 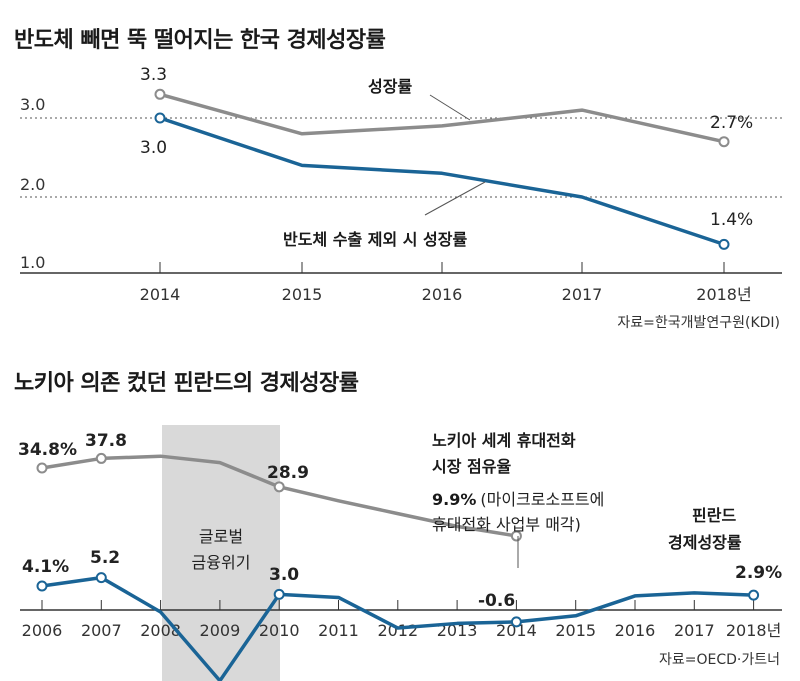 I want to click on chart-1-tick-label: 2017, so click(x=582, y=294).